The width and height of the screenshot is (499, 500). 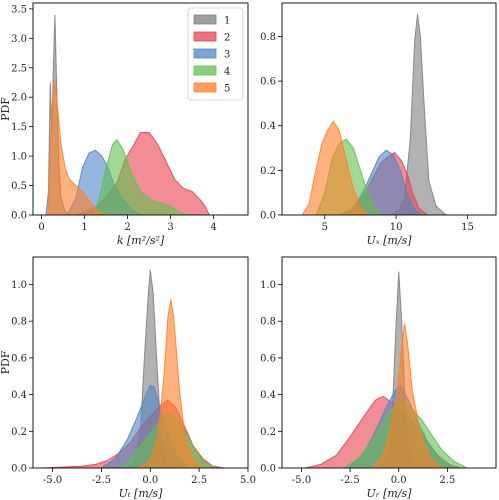 I want to click on legend-label-1: 1, so click(x=227, y=21).